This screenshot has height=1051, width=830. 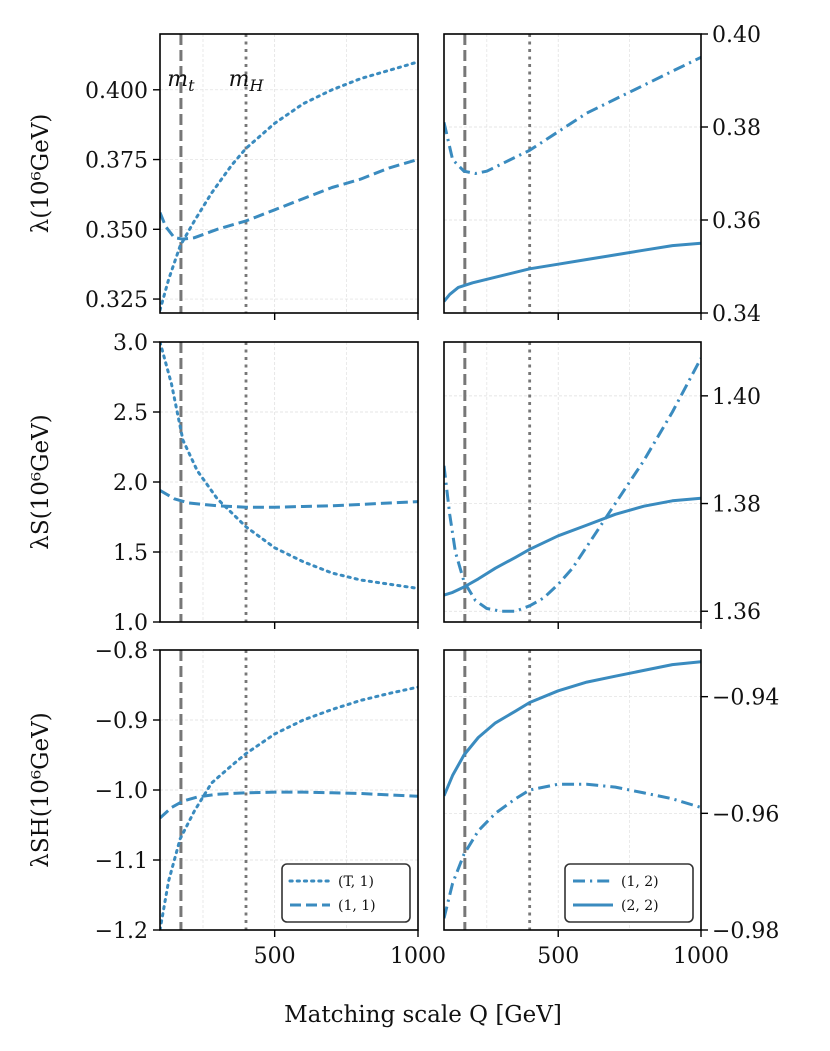 What do you see at coordinates (247, 81) in the screenshot?
I see `ref-label-m_H: mH` at bounding box center [247, 81].